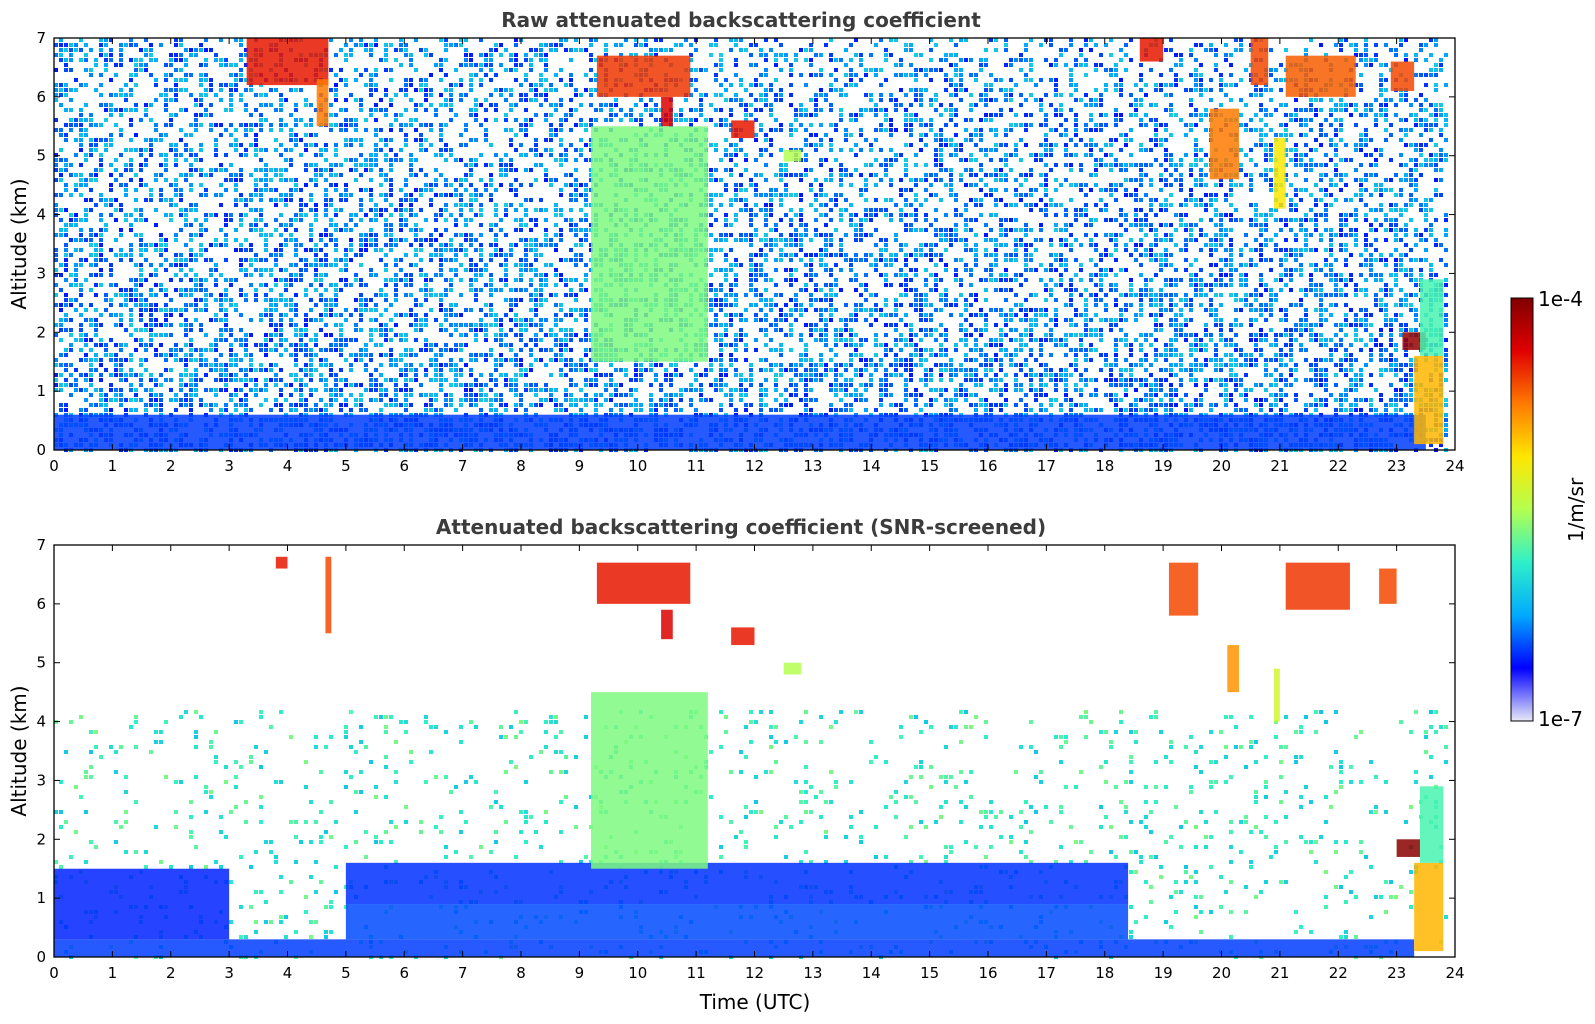 The width and height of the screenshot is (1595, 1024). What do you see at coordinates (41, 780) in the screenshot?
I see `y-tick-label: 3` at bounding box center [41, 780].